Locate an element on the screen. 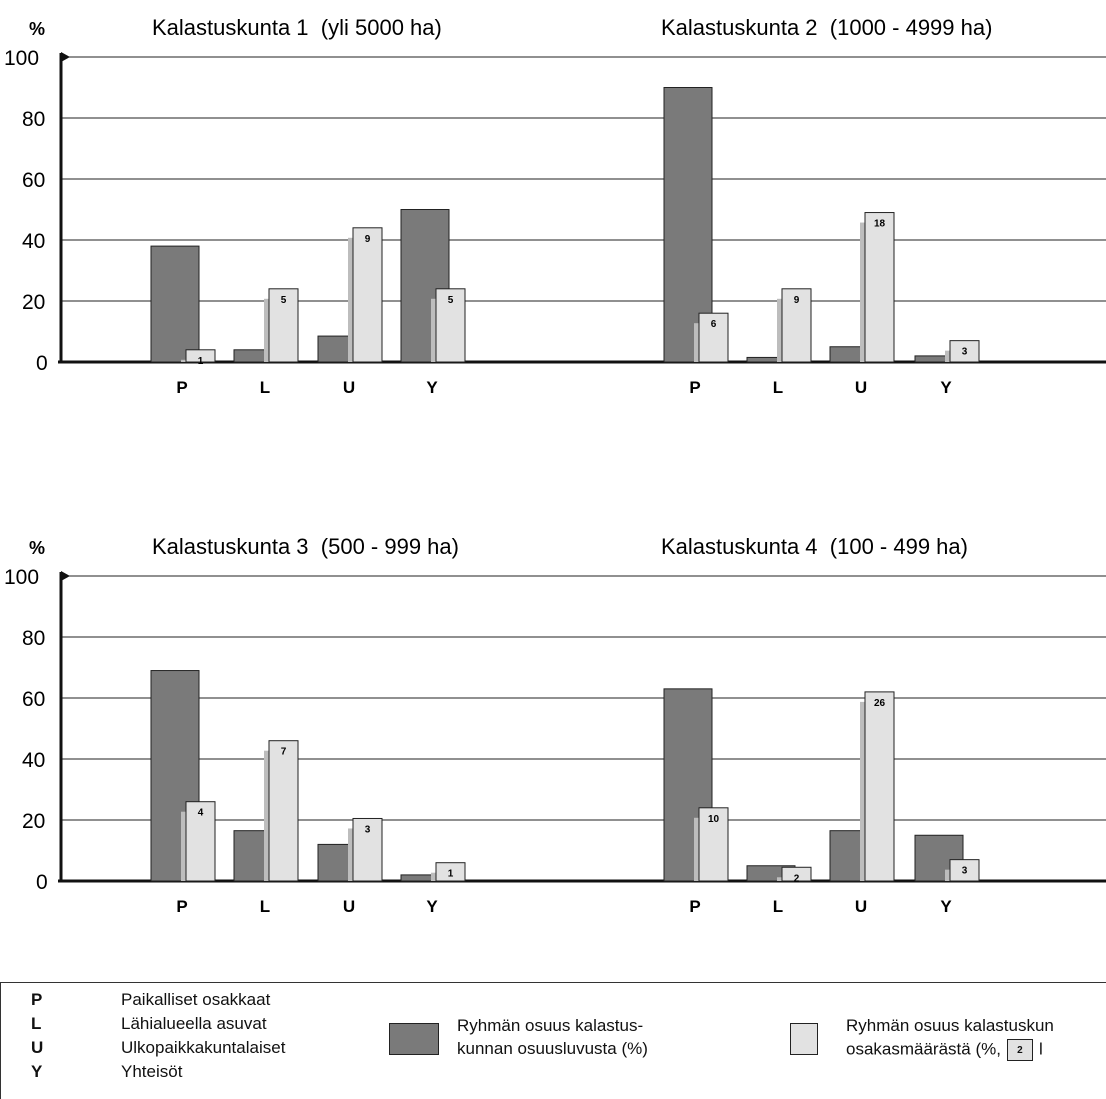  bar-count-label: 18 is located at coordinates (880, 224).